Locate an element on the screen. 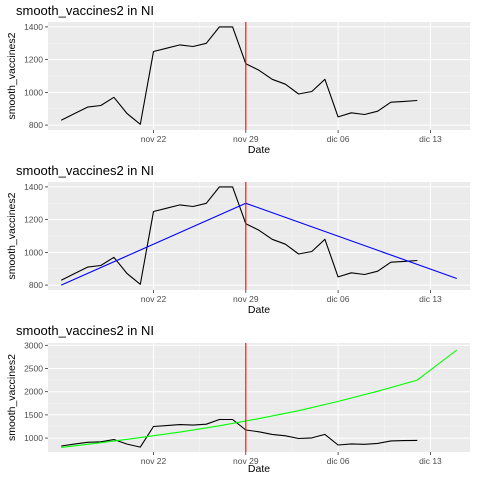 The height and width of the screenshot is (480, 480). y-tick-label: 3000 is located at coordinates (33, 345).